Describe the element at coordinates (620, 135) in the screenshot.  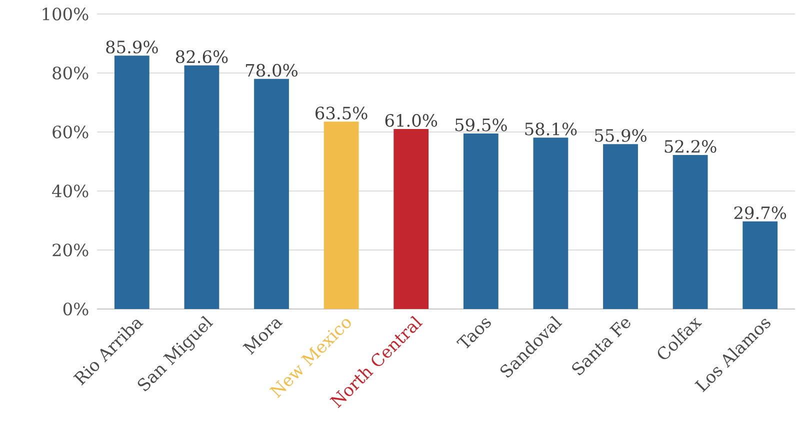
I see `data-label: 55.9%` at that location.